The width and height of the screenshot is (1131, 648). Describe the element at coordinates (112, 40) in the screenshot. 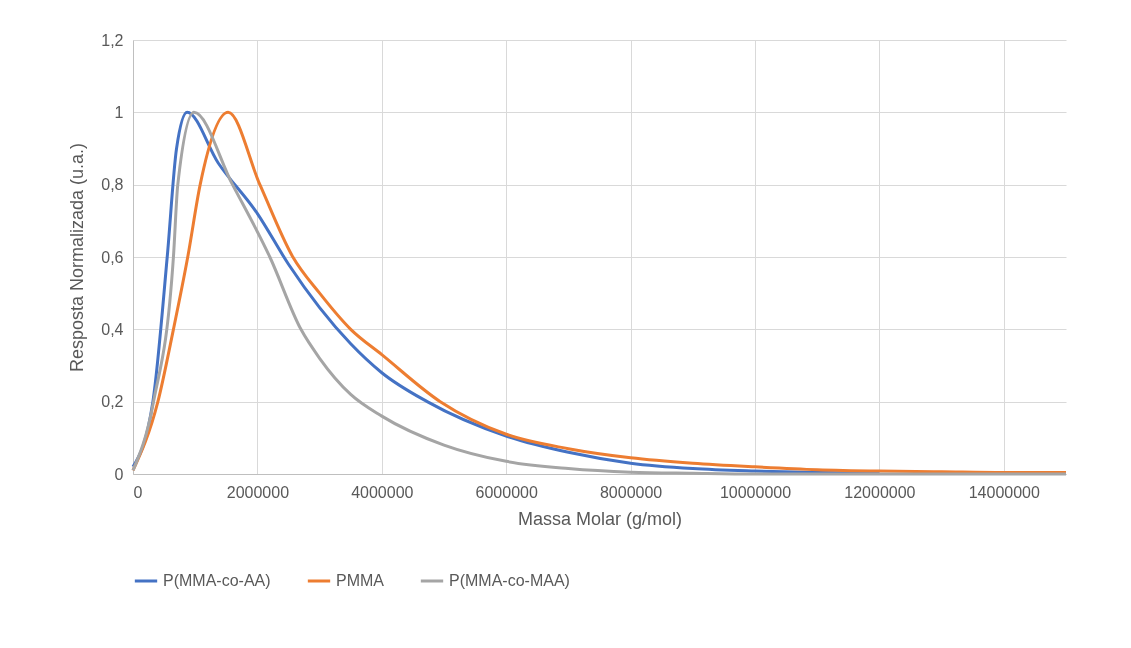

I see `y-tick-label: 1,2` at that location.